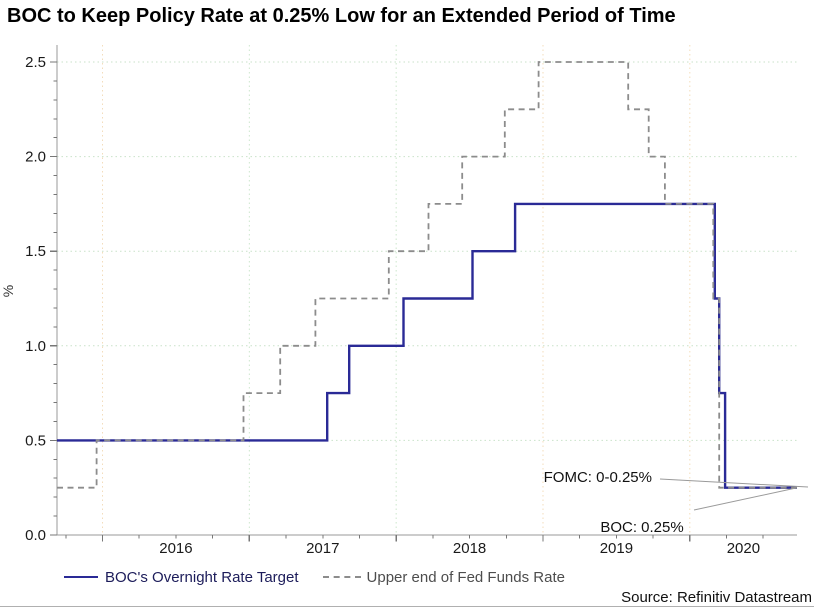 This screenshot has height=608, width=814. I want to click on legend-line-solid-swatch, so click(81, 577).